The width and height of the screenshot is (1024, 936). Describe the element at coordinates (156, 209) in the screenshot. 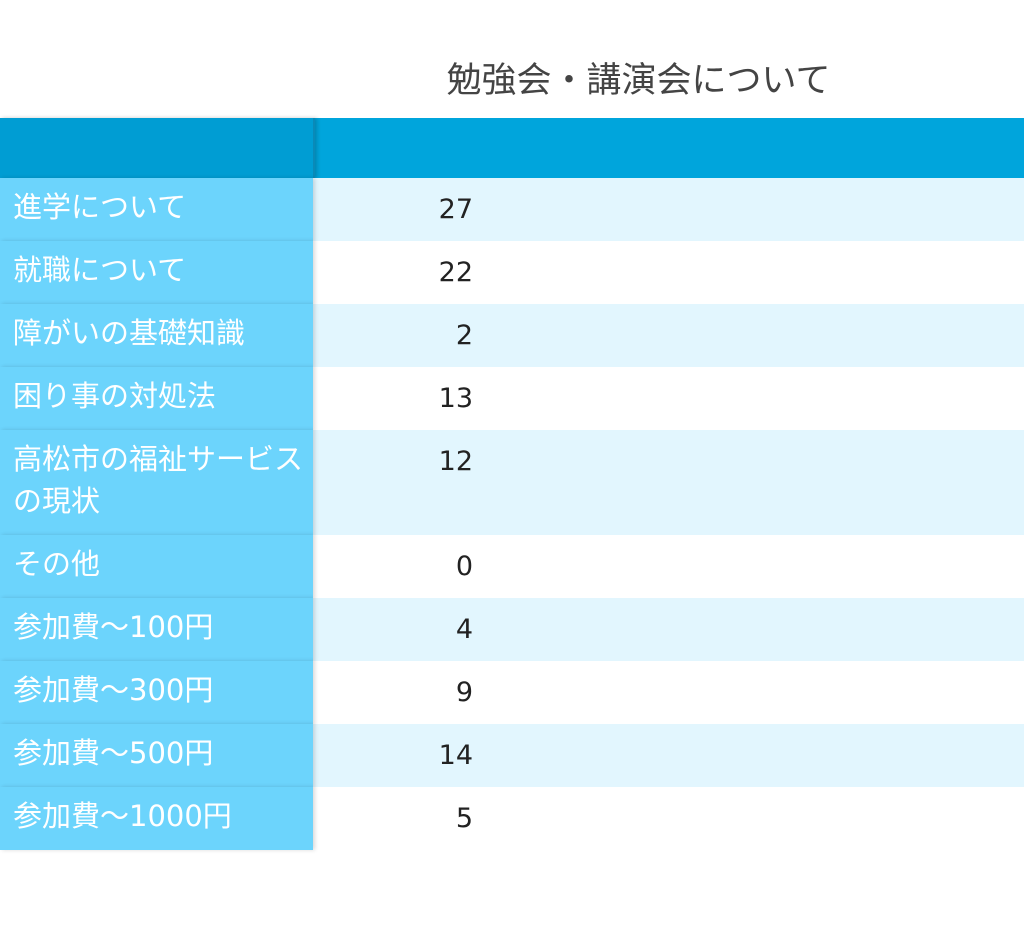

I see `row-label: 進学について` at that location.